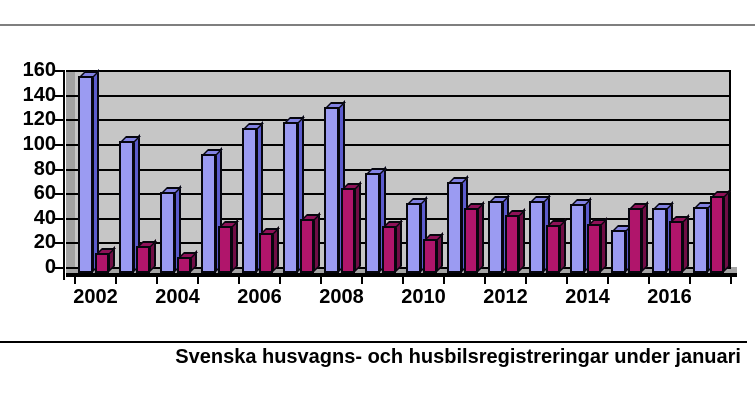 Image resolution: width=755 pixels, height=406 pixels. Describe the element at coordinates (717, 234) in the screenshot. I see `husbilar-bar-2017` at that location.